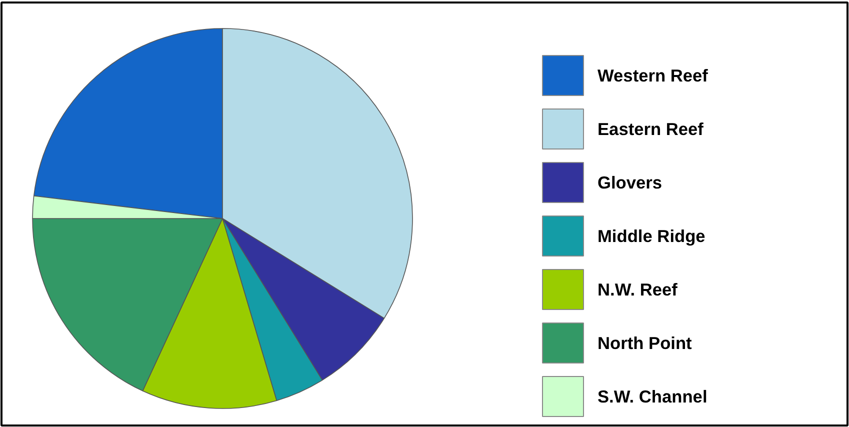  Describe the element at coordinates (653, 396) in the screenshot. I see `legend-label: S.W. Channel` at that location.